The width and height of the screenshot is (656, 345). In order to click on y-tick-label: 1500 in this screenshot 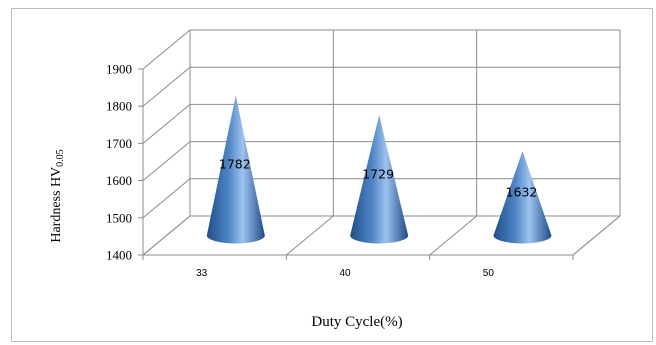, I will do `click(119, 217)`.